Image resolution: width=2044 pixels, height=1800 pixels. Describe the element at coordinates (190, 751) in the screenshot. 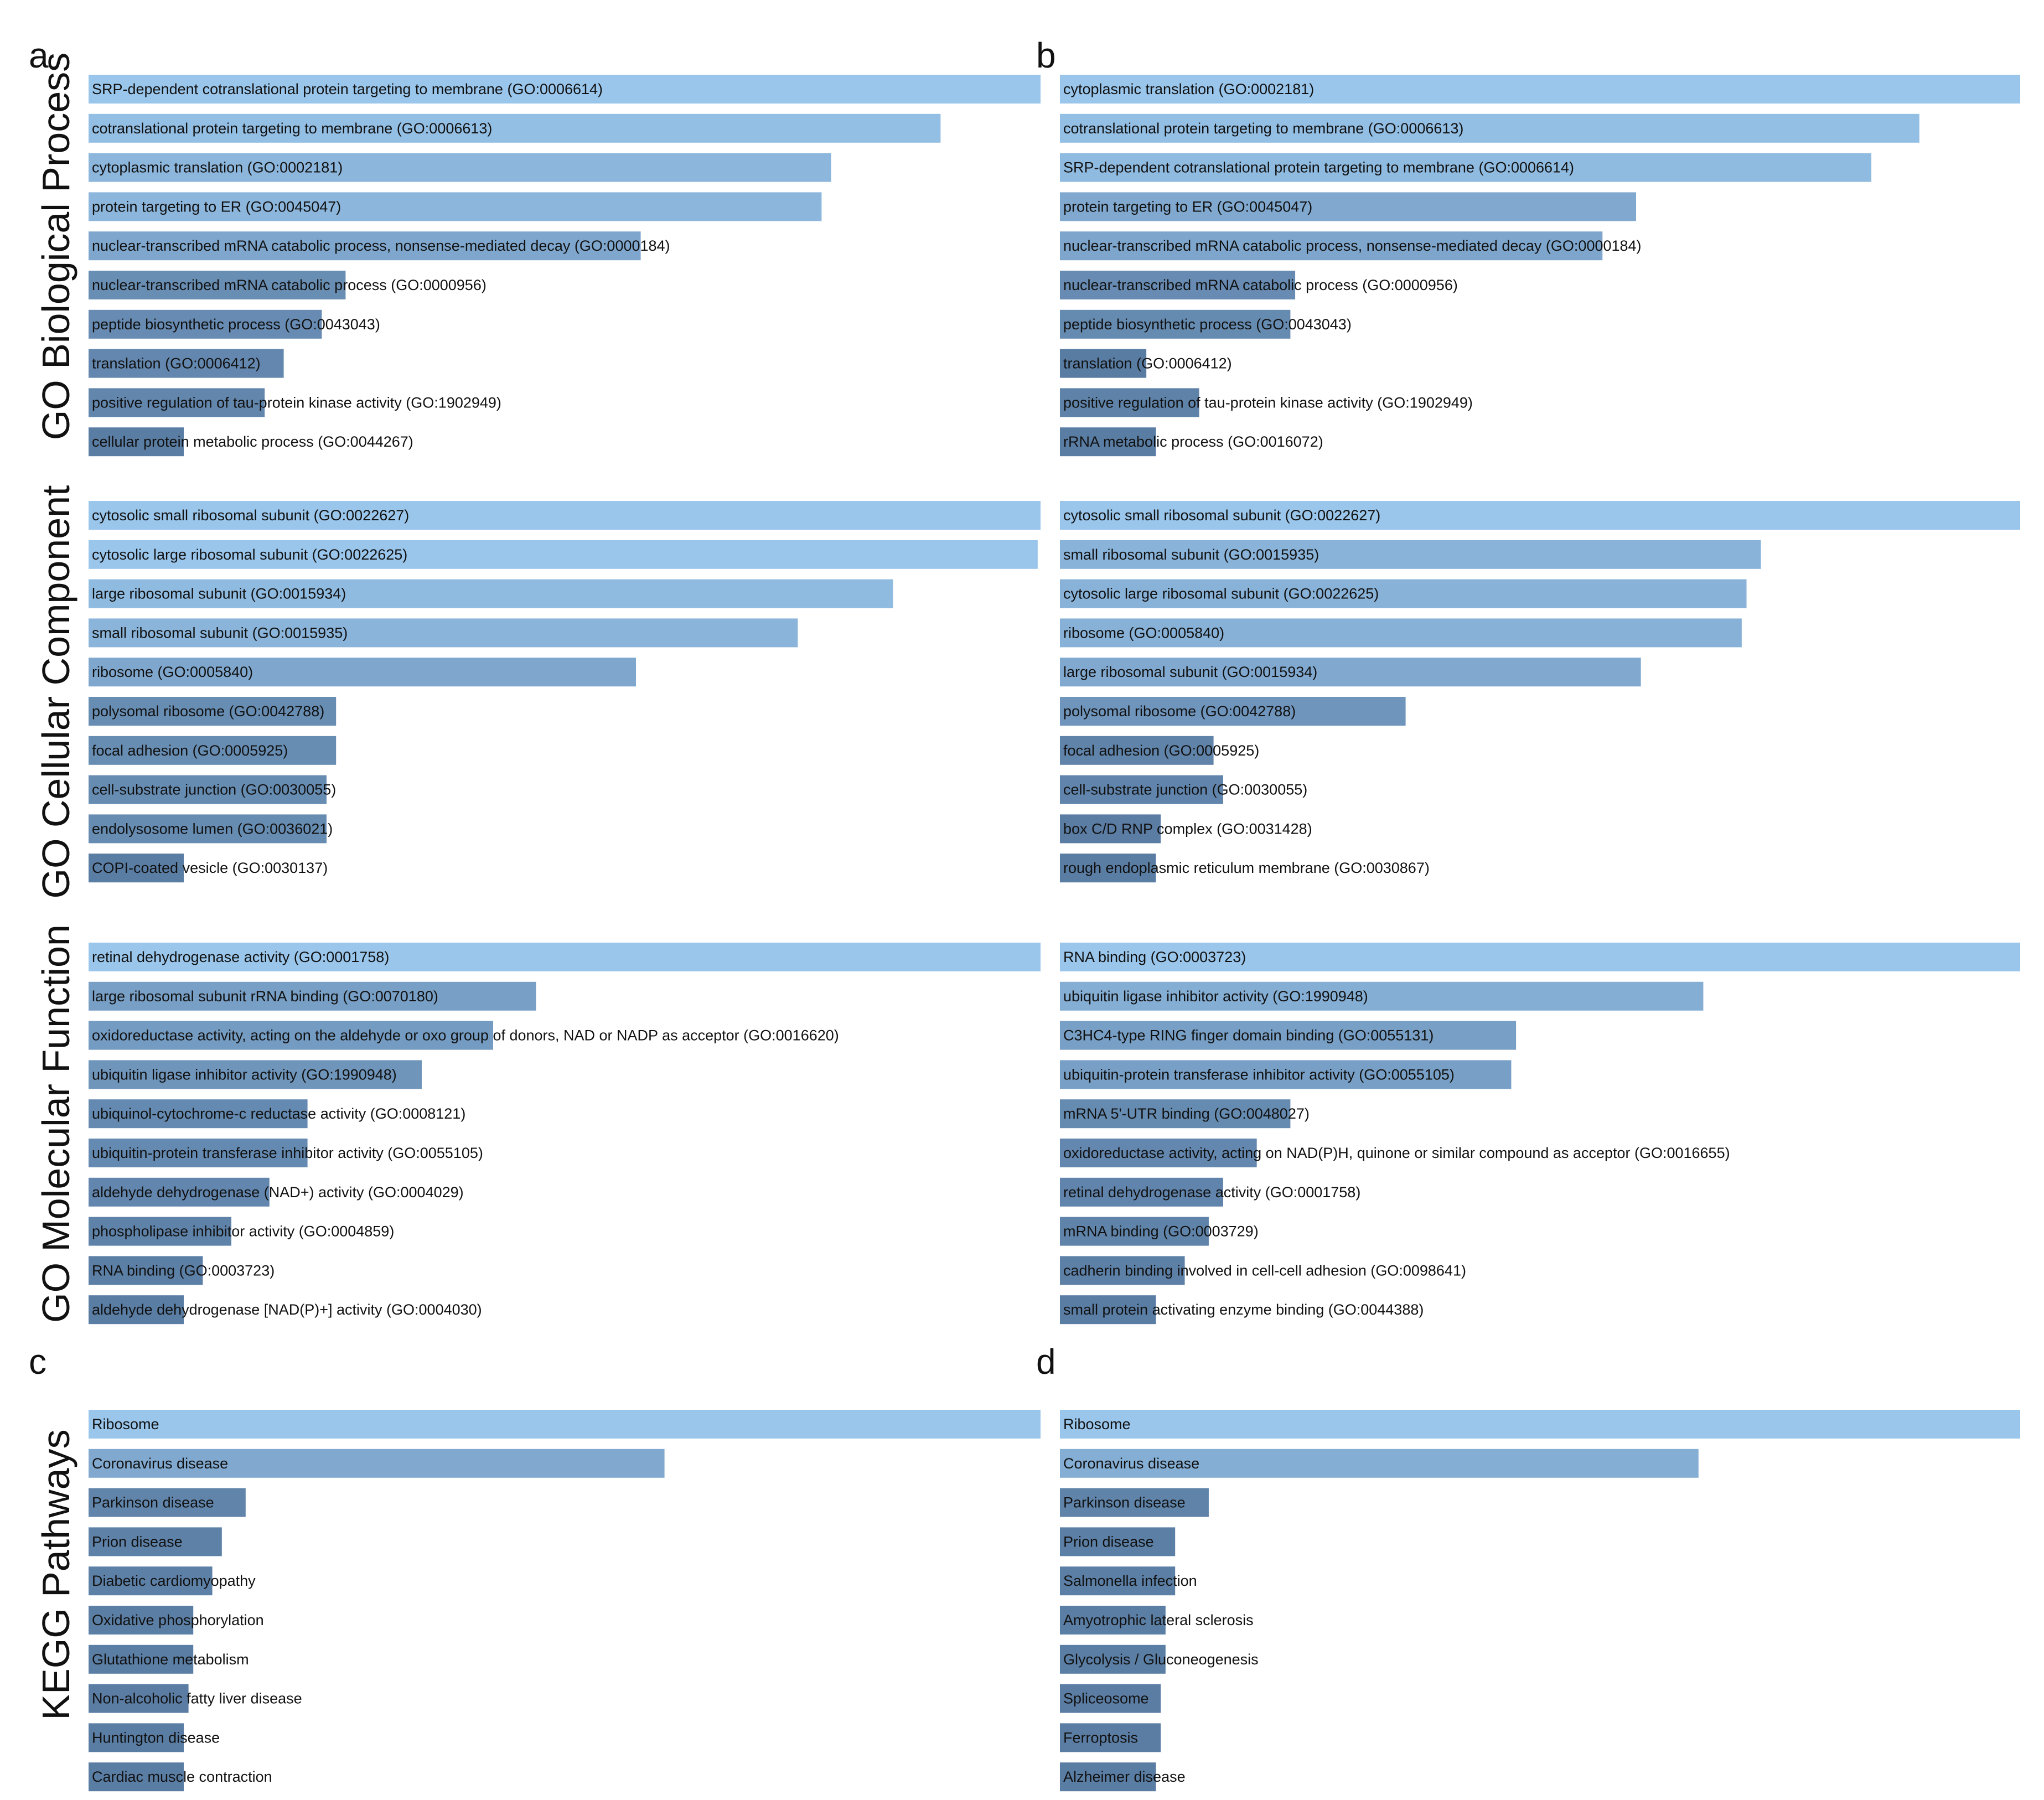

I see `bar-label-a-2-6: focal adhesion (GO:0005925)` at that location.